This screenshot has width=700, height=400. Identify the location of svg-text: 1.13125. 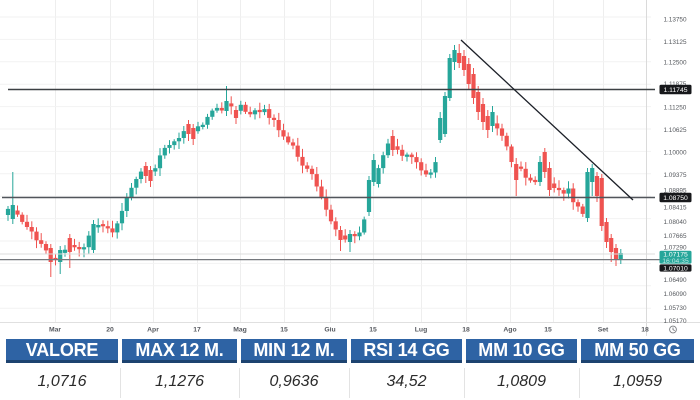
(675, 42).